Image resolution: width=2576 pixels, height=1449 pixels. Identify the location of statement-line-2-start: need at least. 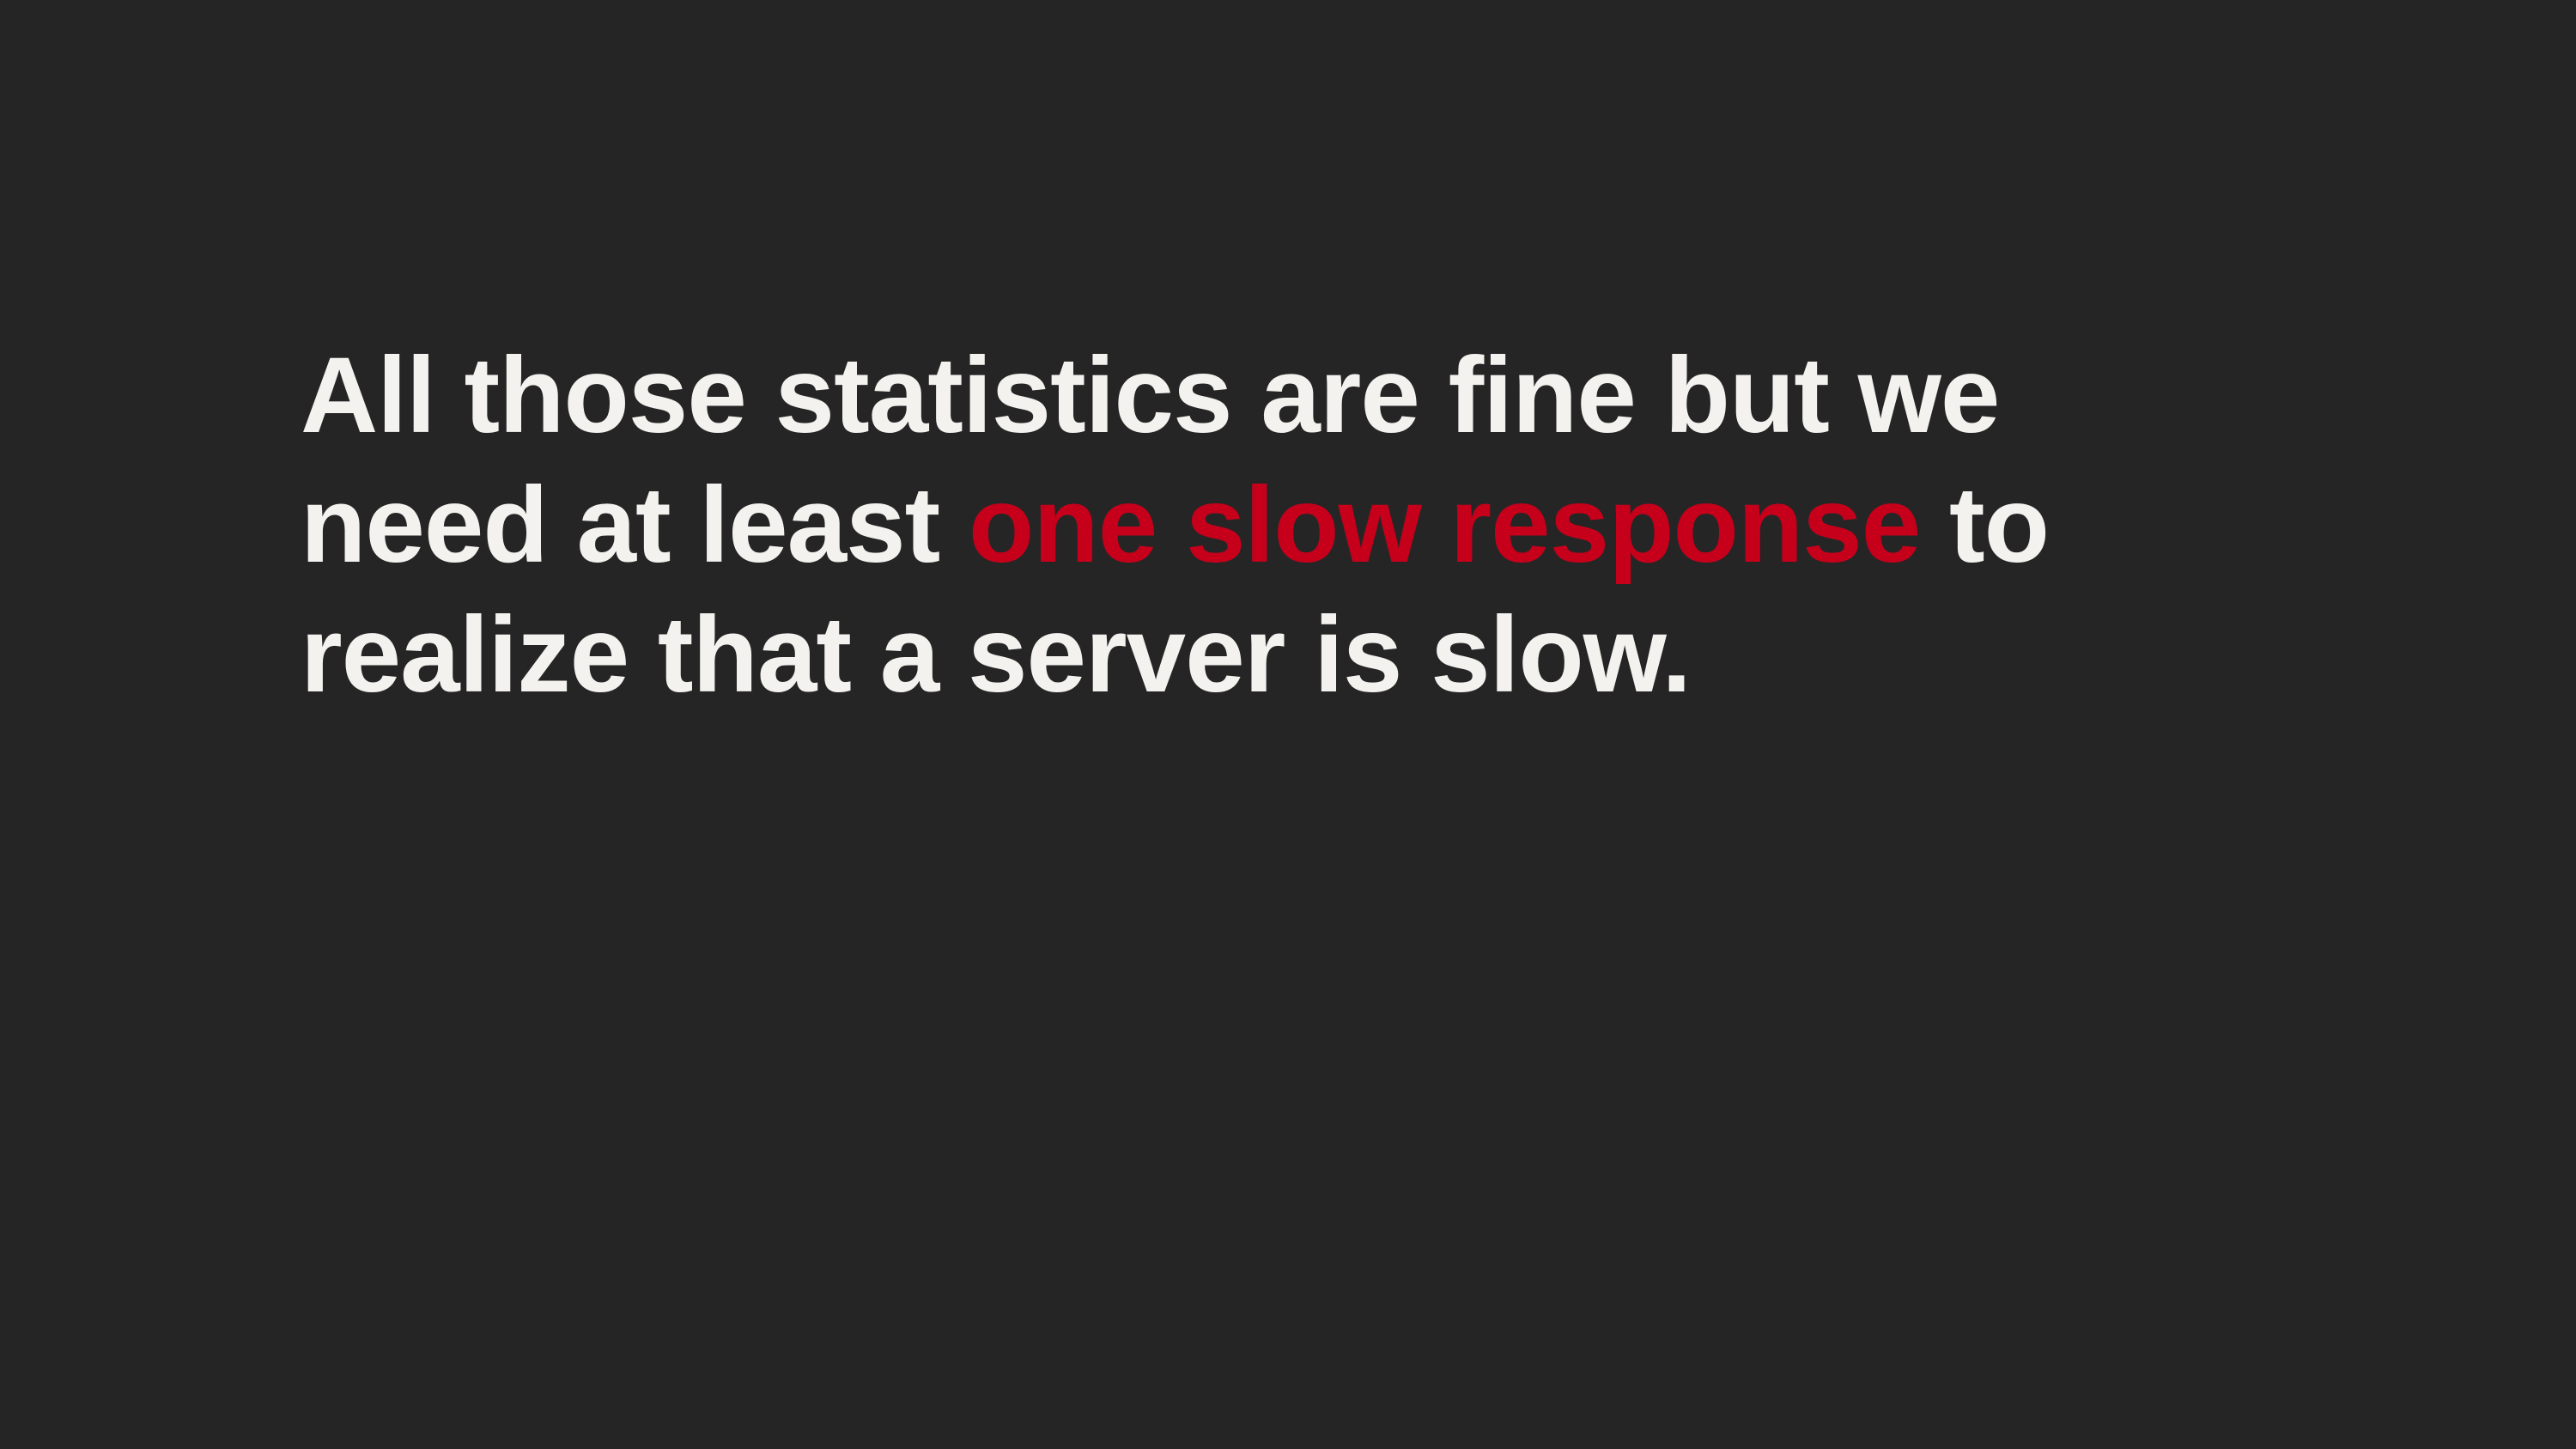
(635, 525).